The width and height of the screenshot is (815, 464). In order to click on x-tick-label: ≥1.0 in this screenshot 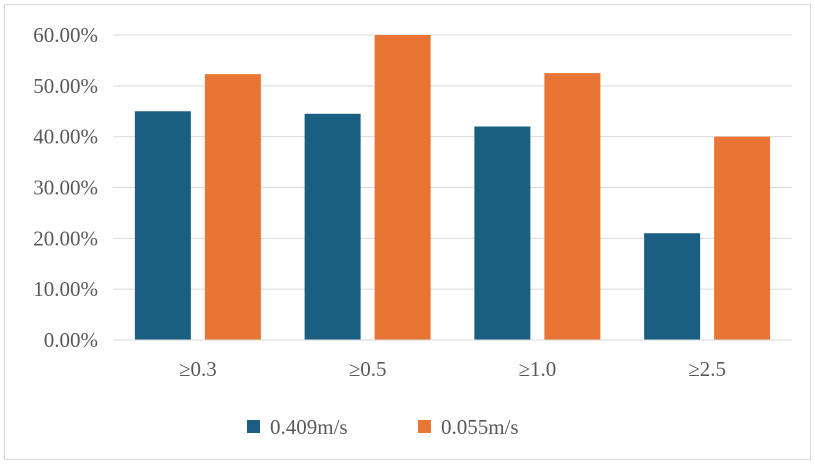, I will do `click(537, 369)`.